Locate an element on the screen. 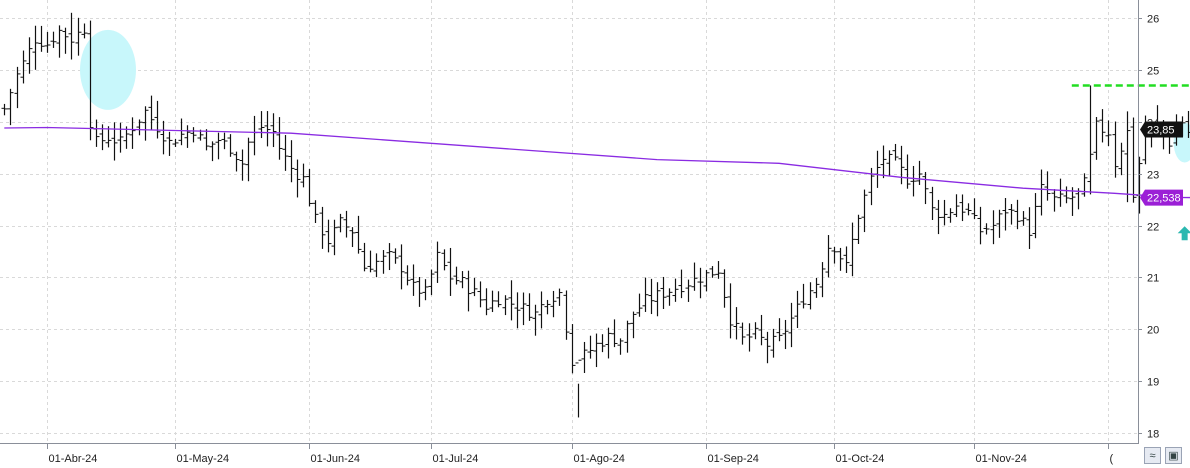 The height and width of the screenshot is (468, 1190). y-tick-label: 25 is located at coordinates (1153, 72).